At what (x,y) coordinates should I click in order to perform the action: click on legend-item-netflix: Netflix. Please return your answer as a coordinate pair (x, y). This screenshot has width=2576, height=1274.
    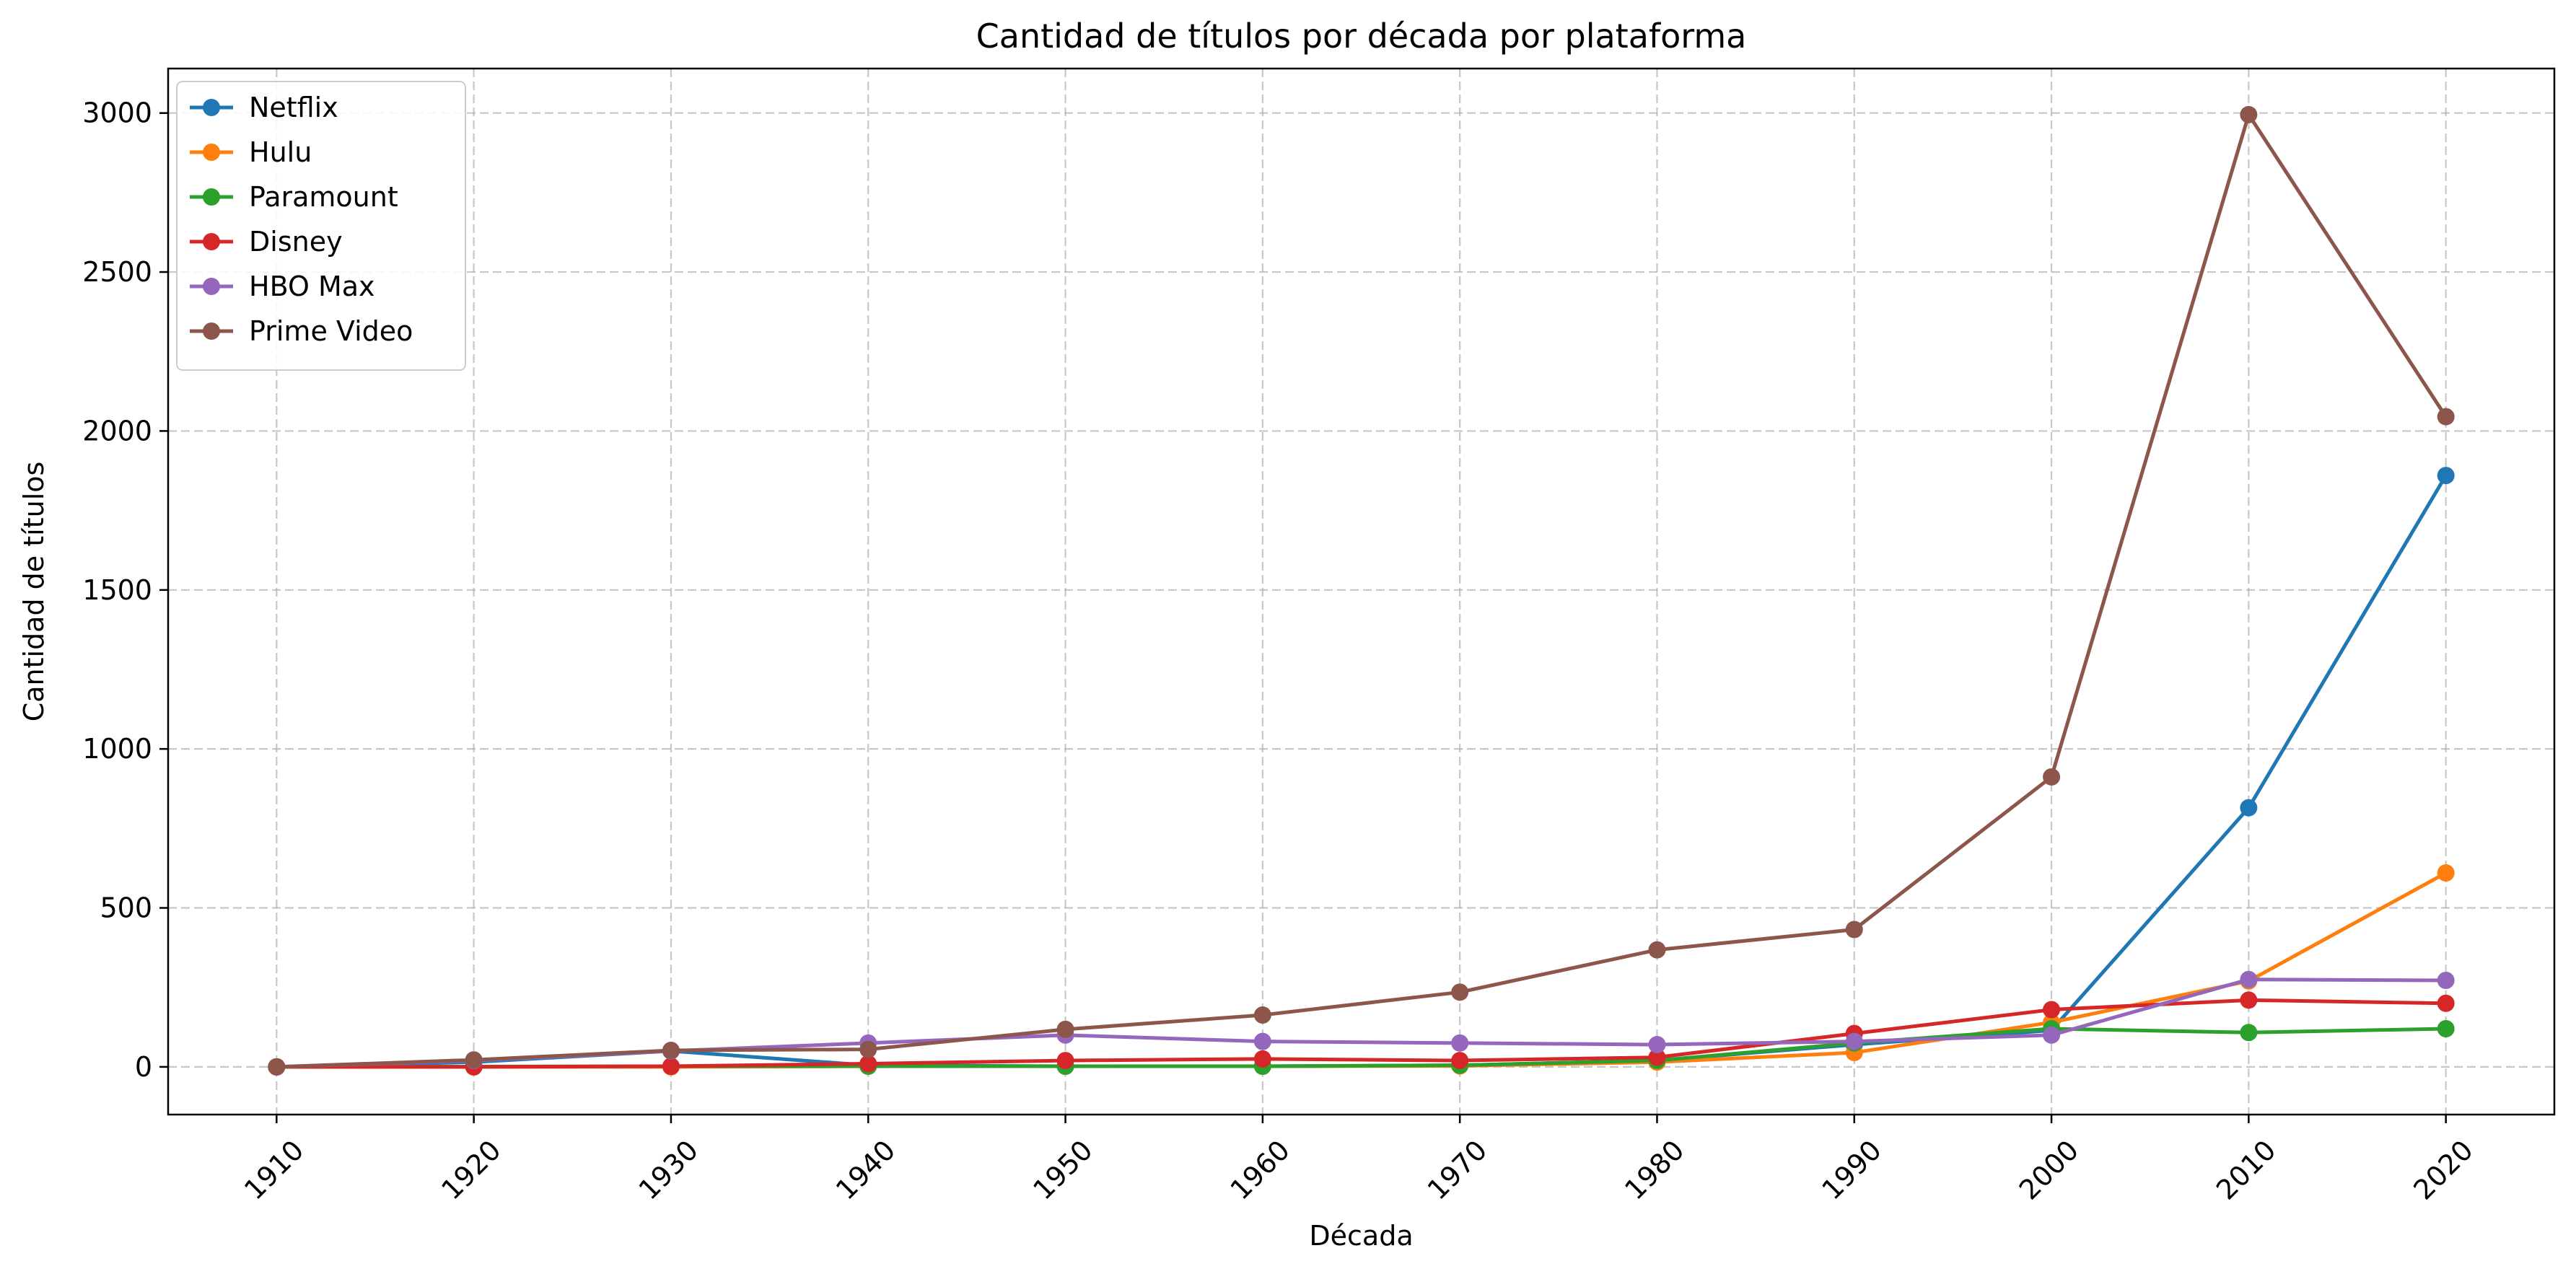
    Looking at the image, I should click on (264, 108).